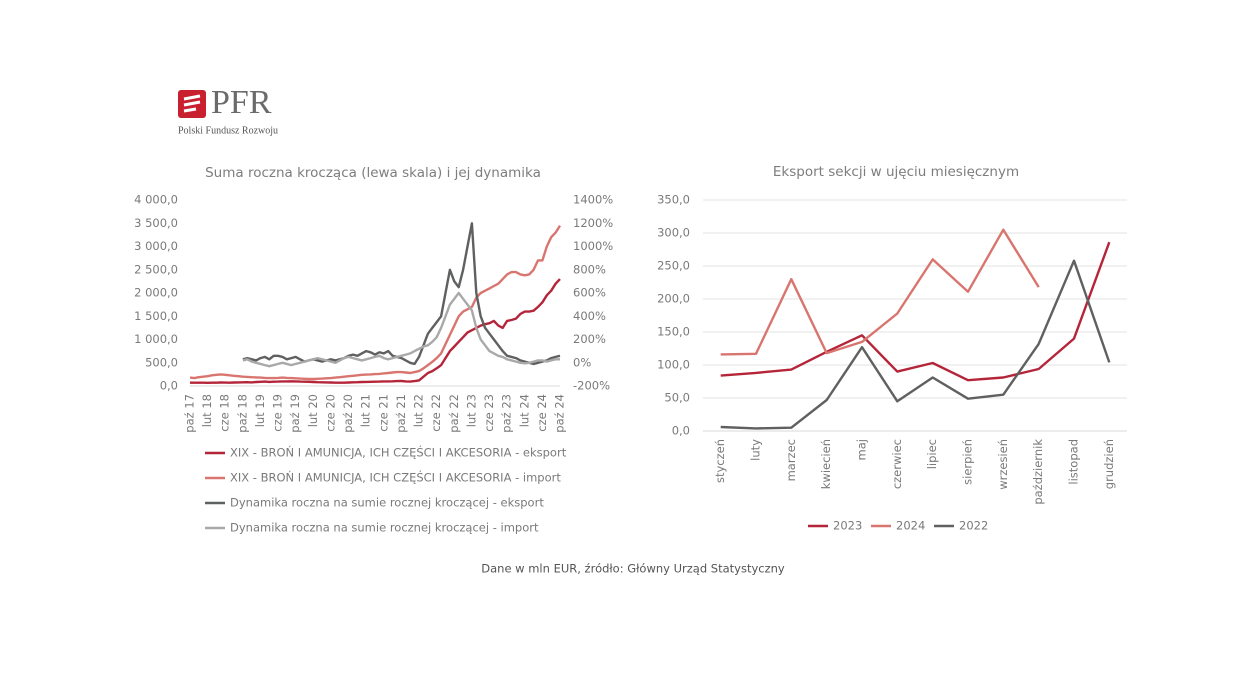 The image size is (1254, 700). Describe the element at coordinates (161, 362) in the screenshot. I see `y-tick-label: 500,0` at that location.